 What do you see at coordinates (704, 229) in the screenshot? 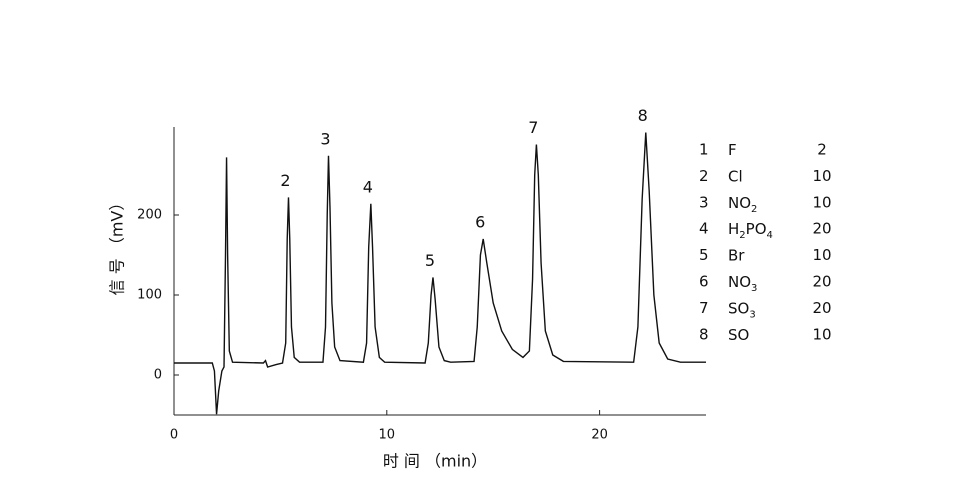
I see `table-number: 4` at bounding box center [704, 229].